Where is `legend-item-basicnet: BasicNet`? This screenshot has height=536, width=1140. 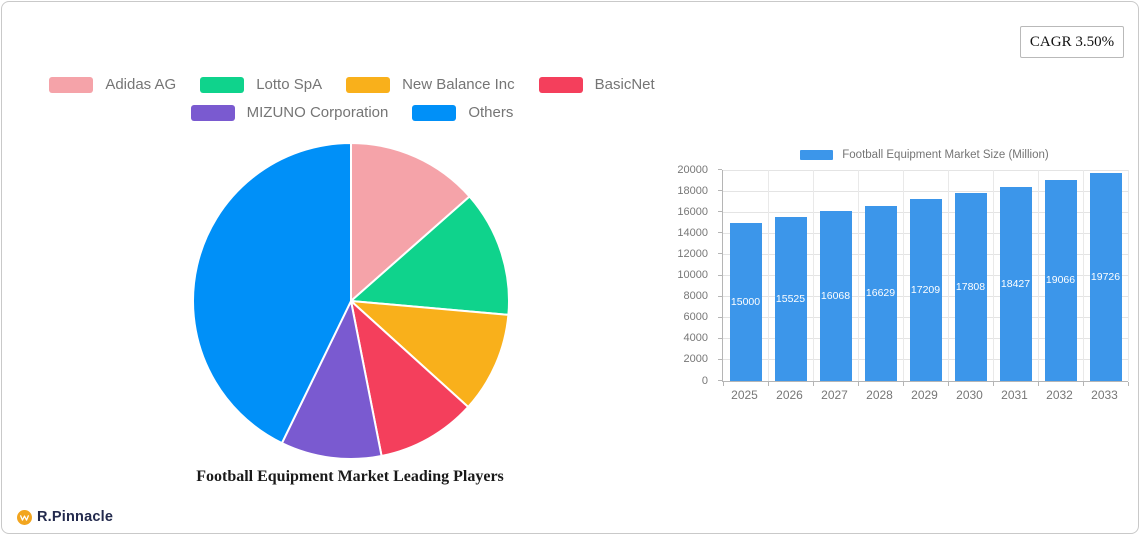
legend-item-basicnet: BasicNet is located at coordinates (596, 84).